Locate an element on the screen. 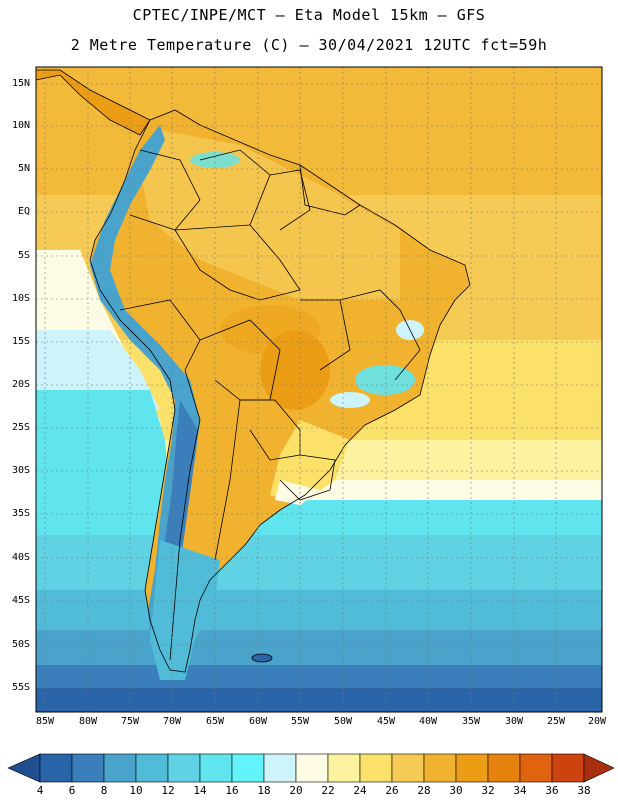 The height and width of the screenshot is (800, 618). colorbar-label: 32 is located at coordinates (488, 790).